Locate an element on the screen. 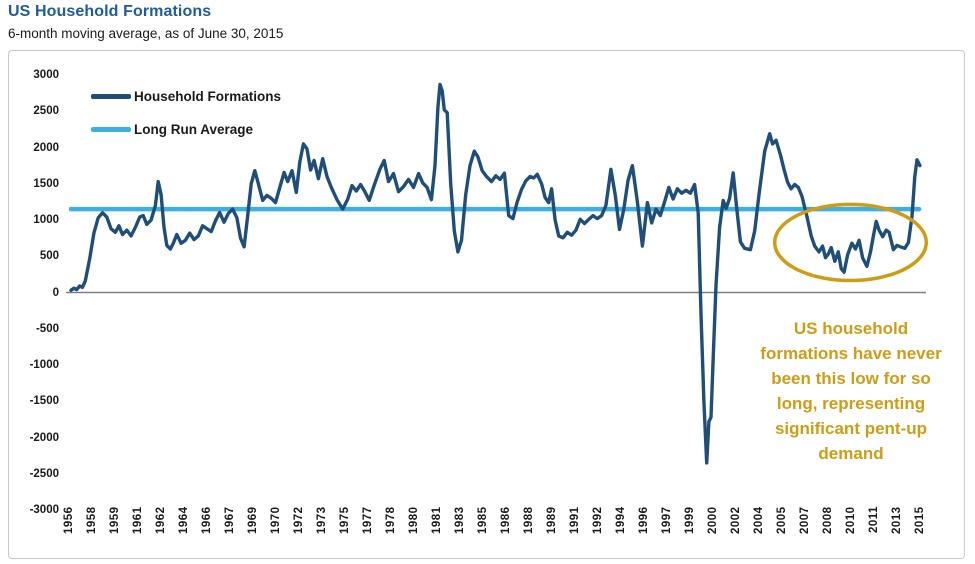  y-tick-label: -3000 is located at coordinates (44, 510).